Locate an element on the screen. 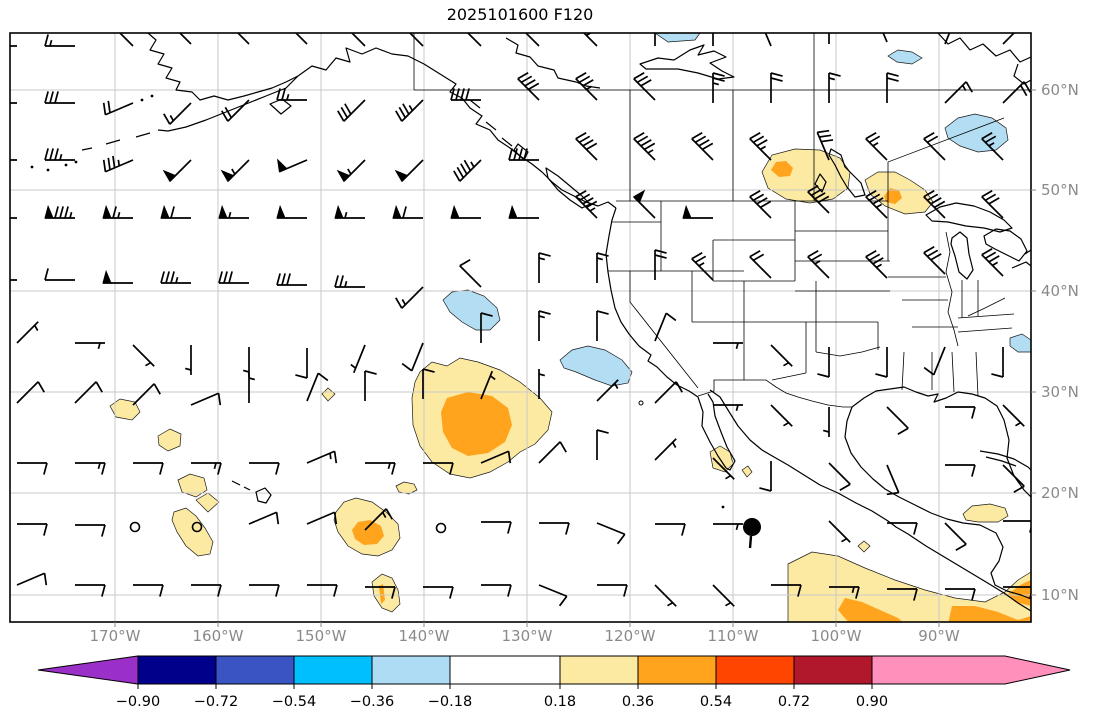  lon-tick-label: 90°W is located at coordinates (939, 636).